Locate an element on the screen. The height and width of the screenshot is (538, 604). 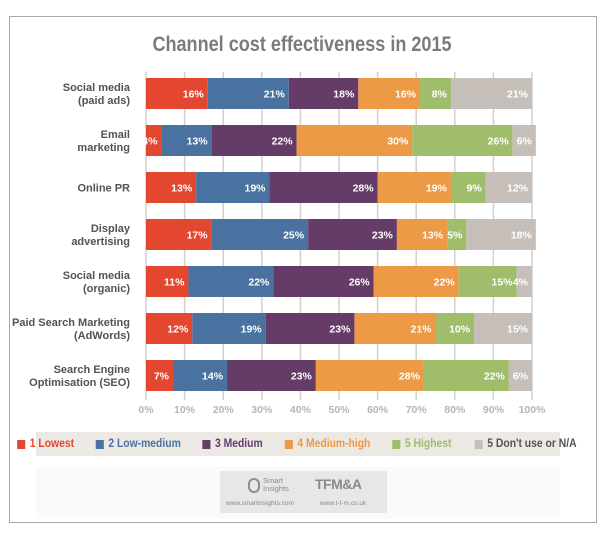
data-label: 30% is located at coordinates (398, 142).